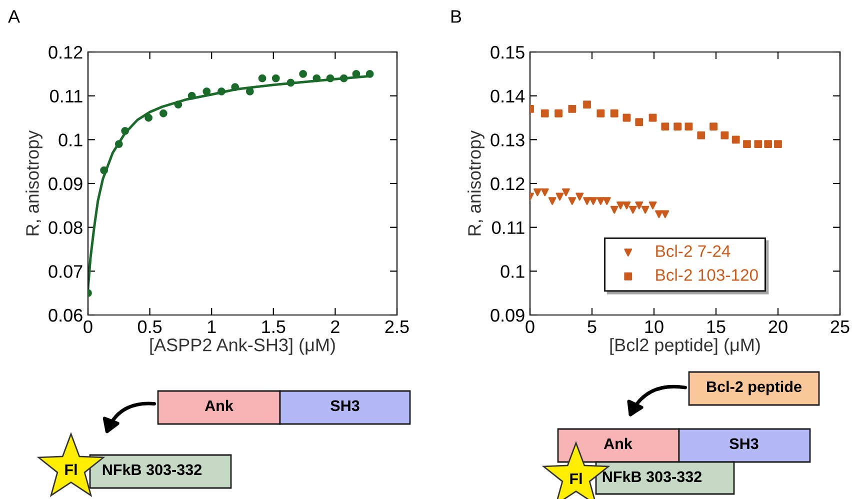  I want to click on text: Bcl-2 peptide, so click(754, 388).